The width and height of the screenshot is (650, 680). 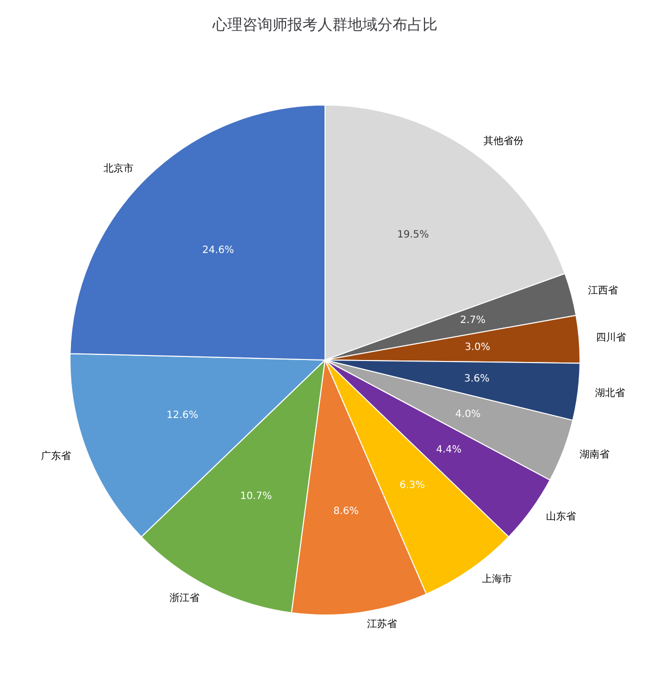 What do you see at coordinates (413, 234) in the screenshot?
I see `data-label: 19.5%` at bounding box center [413, 234].